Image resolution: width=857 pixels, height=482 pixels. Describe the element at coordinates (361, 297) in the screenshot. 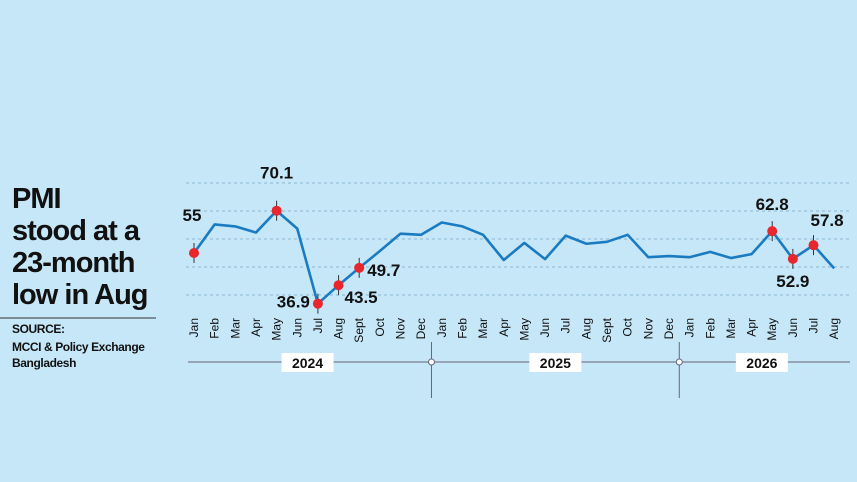

I see `data-label: 43.5` at that location.